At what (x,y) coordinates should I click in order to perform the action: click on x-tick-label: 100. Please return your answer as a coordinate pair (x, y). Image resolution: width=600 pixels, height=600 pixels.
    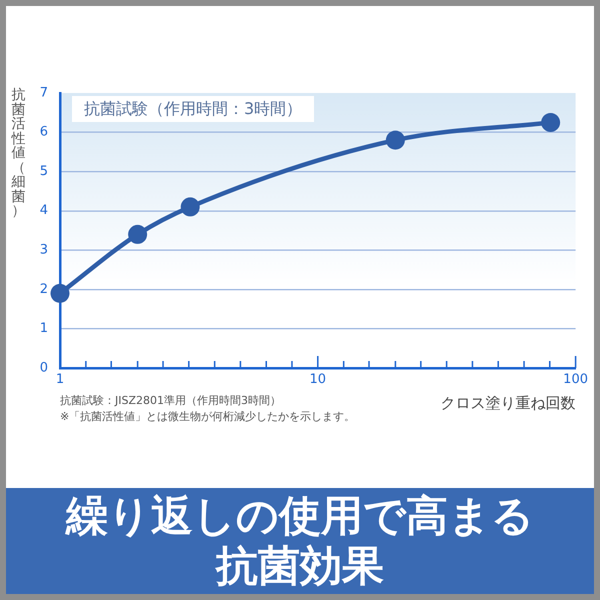
    Looking at the image, I should click on (575, 380).